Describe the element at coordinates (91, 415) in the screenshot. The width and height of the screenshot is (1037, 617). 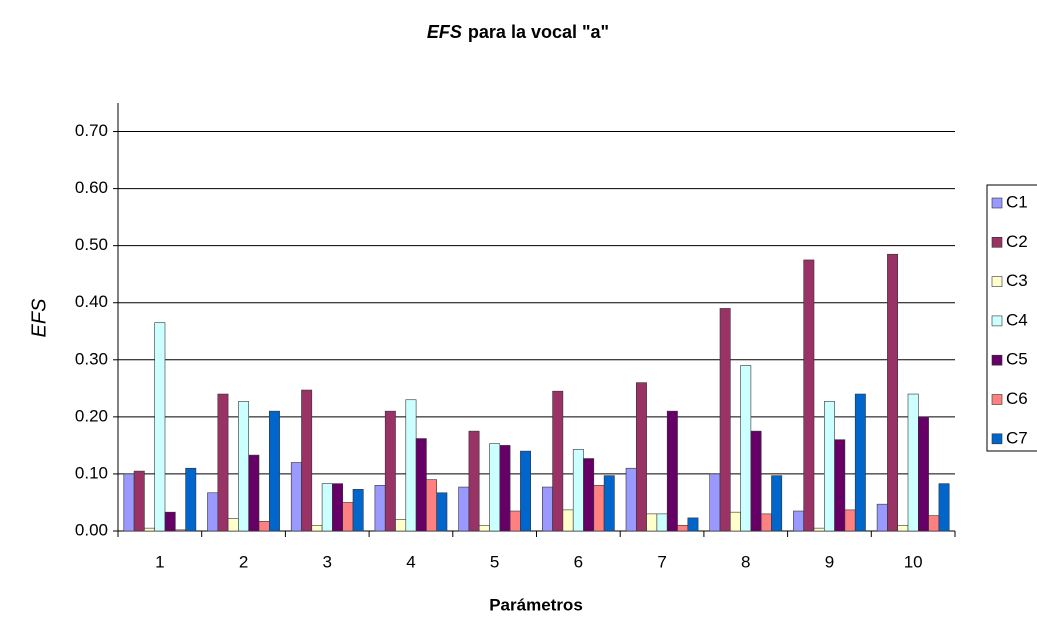
I see `y-tick-label: 0.20` at that location.